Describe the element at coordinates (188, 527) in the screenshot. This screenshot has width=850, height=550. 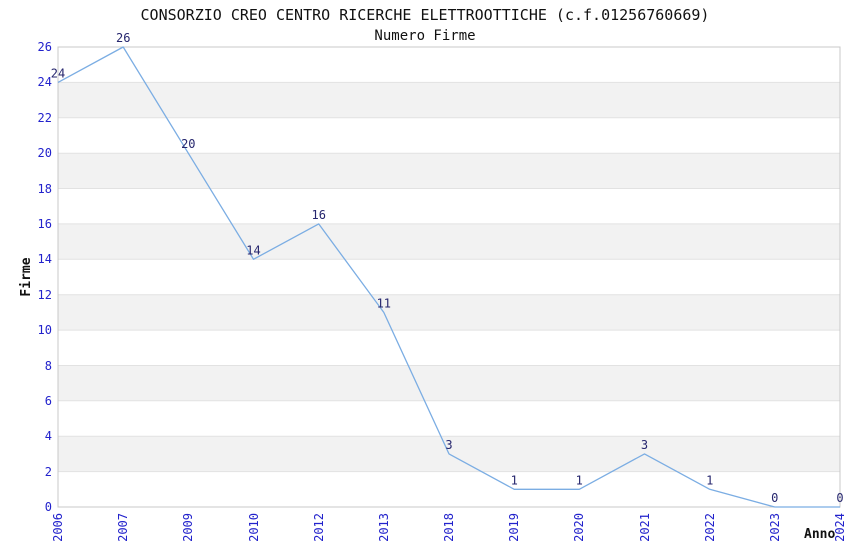
I see `x-tick-label: 2009` at that location.